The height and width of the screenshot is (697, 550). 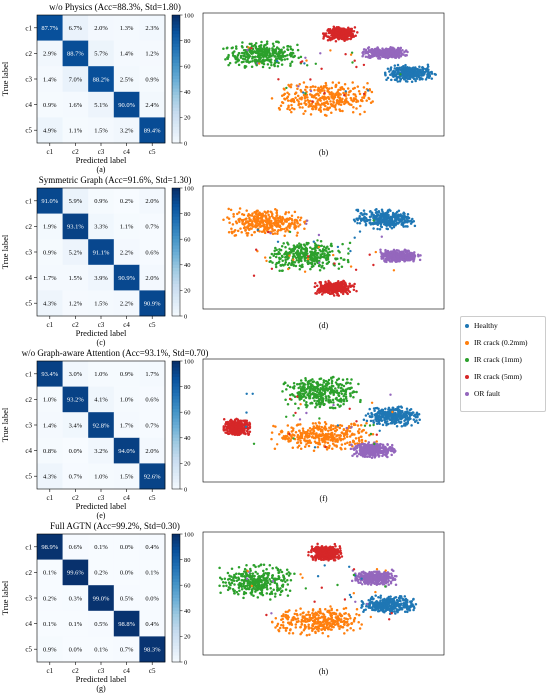 What do you see at coordinates (152, 54) in the screenshot?
I see `heatmap-cell-label: 1.2%` at bounding box center [152, 54].